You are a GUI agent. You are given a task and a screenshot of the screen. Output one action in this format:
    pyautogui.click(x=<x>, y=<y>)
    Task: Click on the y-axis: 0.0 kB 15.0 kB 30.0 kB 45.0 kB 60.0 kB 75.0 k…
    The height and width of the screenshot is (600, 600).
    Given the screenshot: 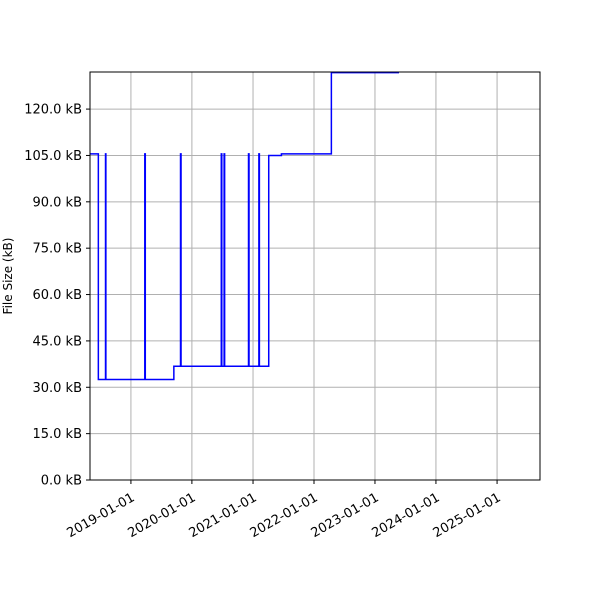 What is the action you would take?
    pyautogui.click(x=57, y=296)
    